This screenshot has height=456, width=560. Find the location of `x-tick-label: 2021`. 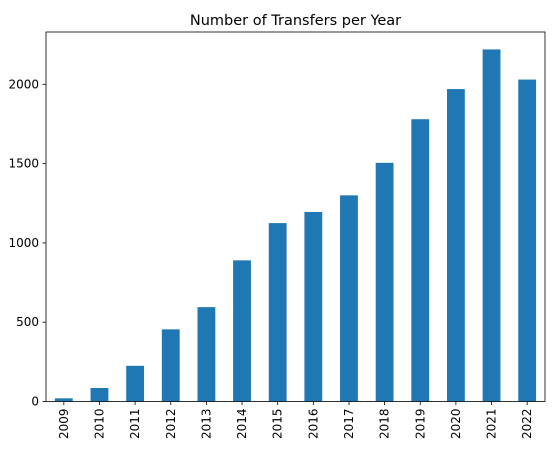

x-tick-label: 2021 is located at coordinates (492, 424).